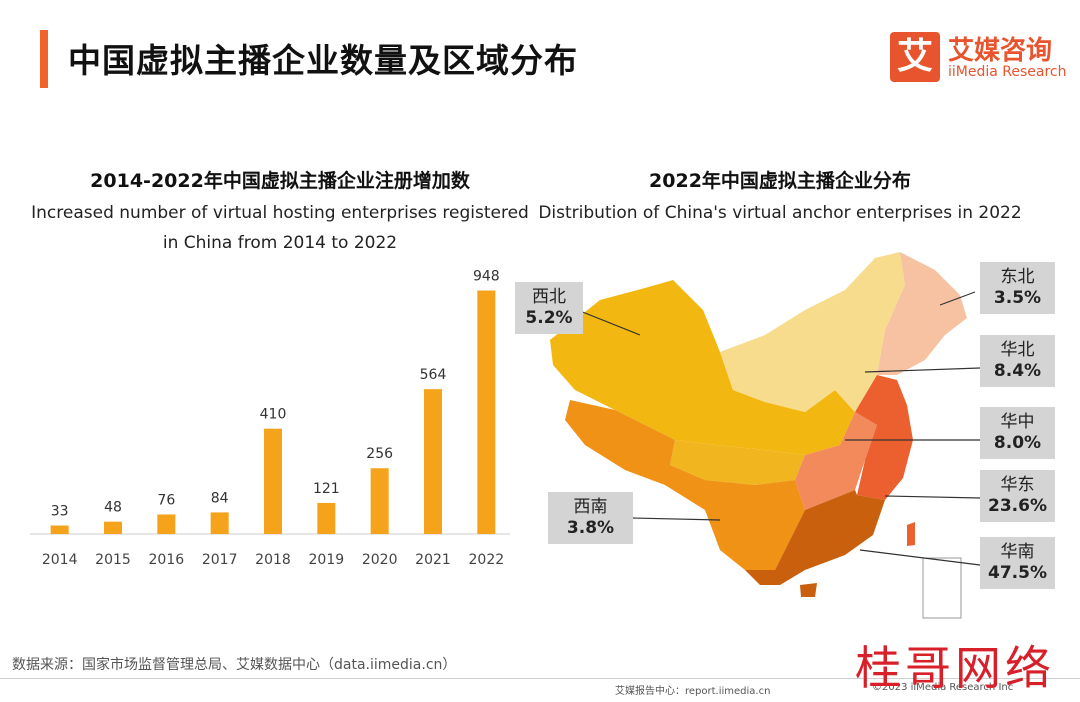 The height and width of the screenshot is (702, 1080). Describe the element at coordinates (540, 678) in the screenshot. I see `footer-divider` at that location.